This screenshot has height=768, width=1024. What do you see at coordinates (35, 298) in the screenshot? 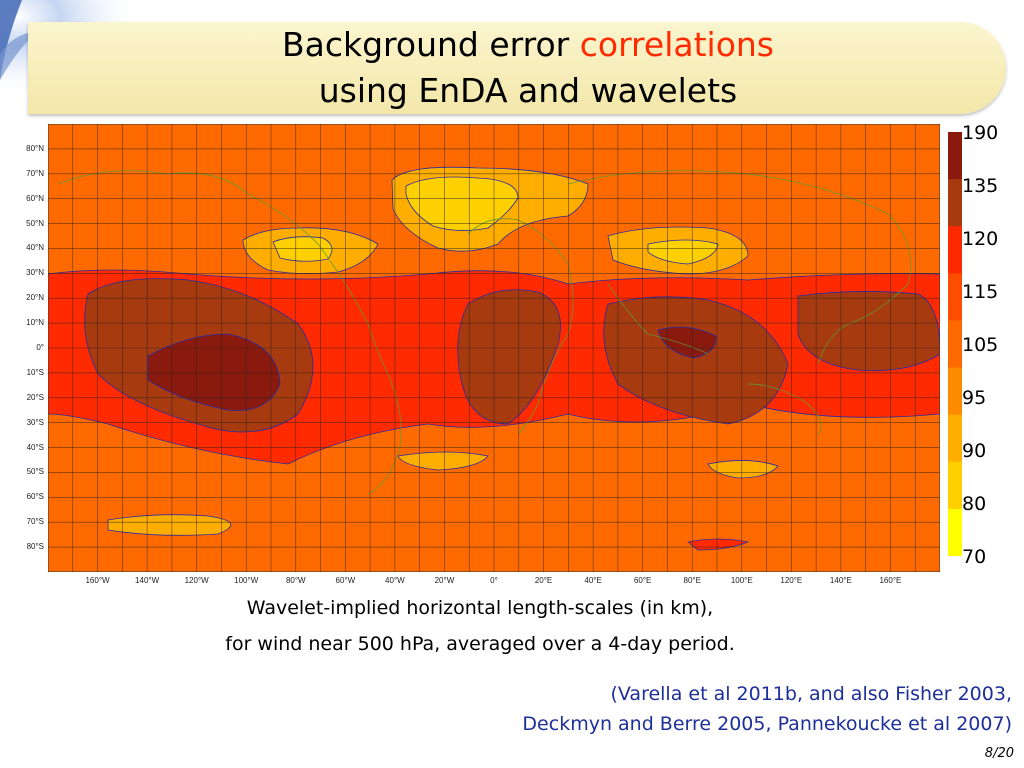
I see `latitude-tick-label: 20°N` at bounding box center [35, 298].